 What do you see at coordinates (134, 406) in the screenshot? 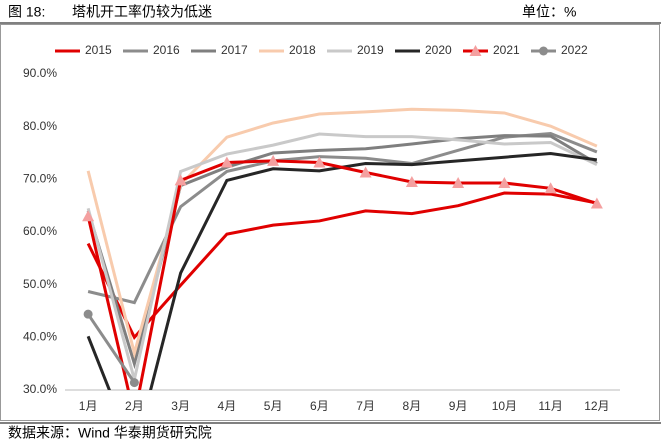
I see `x-tick-label: 2月` at bounding box center [134, 406].